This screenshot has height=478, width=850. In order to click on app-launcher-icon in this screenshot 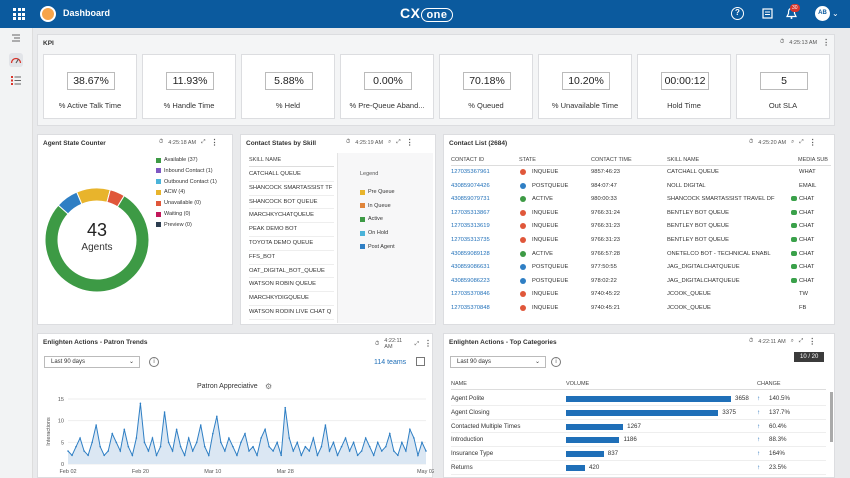, I will do `click(19, 14)`.